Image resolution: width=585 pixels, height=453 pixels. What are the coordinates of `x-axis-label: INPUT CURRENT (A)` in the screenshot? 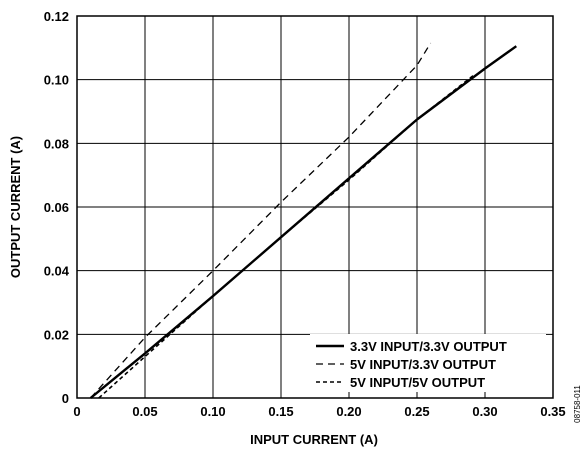 It's located at (314, 439).